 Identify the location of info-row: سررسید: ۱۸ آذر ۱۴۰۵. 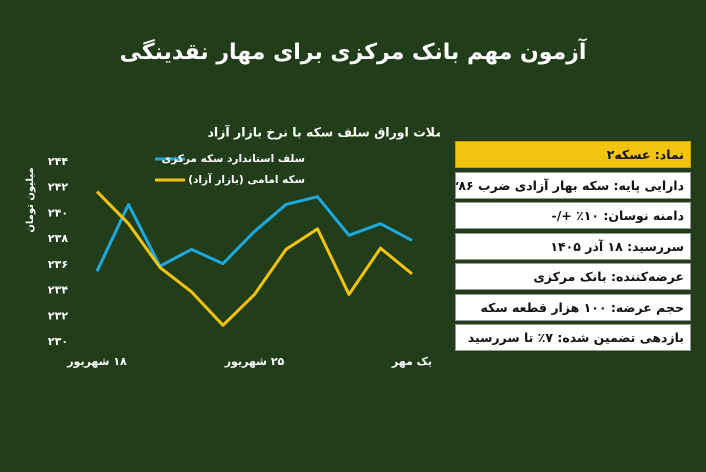
(573, 246).